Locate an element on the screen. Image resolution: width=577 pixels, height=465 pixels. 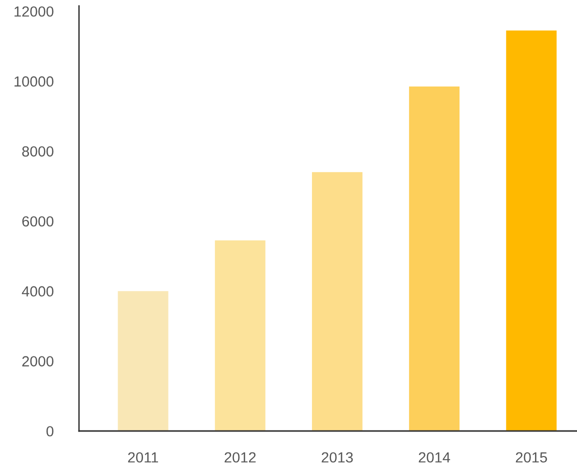
y-tick-label: 10000 is located at coordinates (34, 81).